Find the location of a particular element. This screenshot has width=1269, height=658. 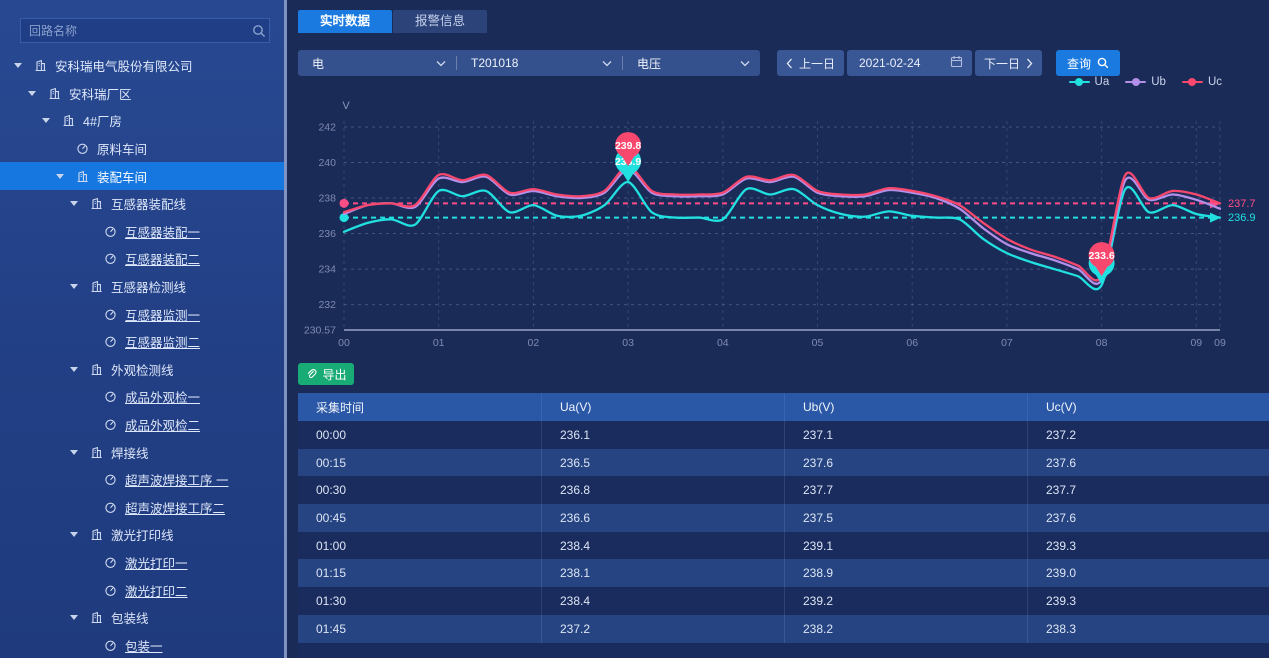

tree-item: 安科瑞厂区 is located at coordinates (142, 94).